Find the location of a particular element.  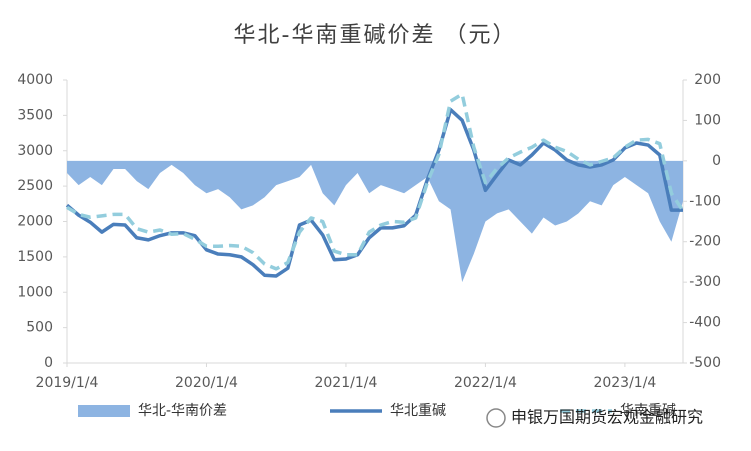

y-tick-label: 500 is located at coordinates (39, 328).